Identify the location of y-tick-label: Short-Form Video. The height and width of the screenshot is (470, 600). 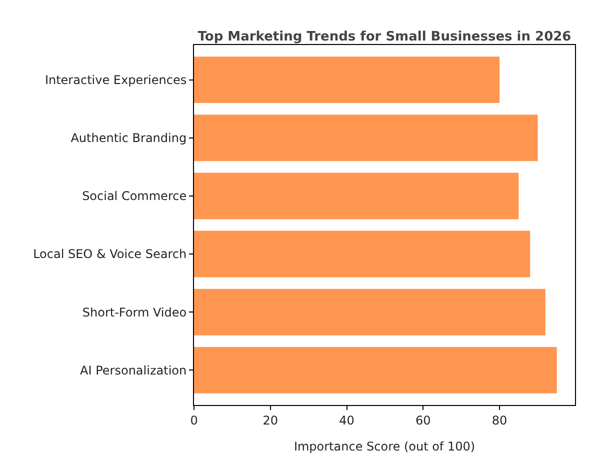
(134, 312).